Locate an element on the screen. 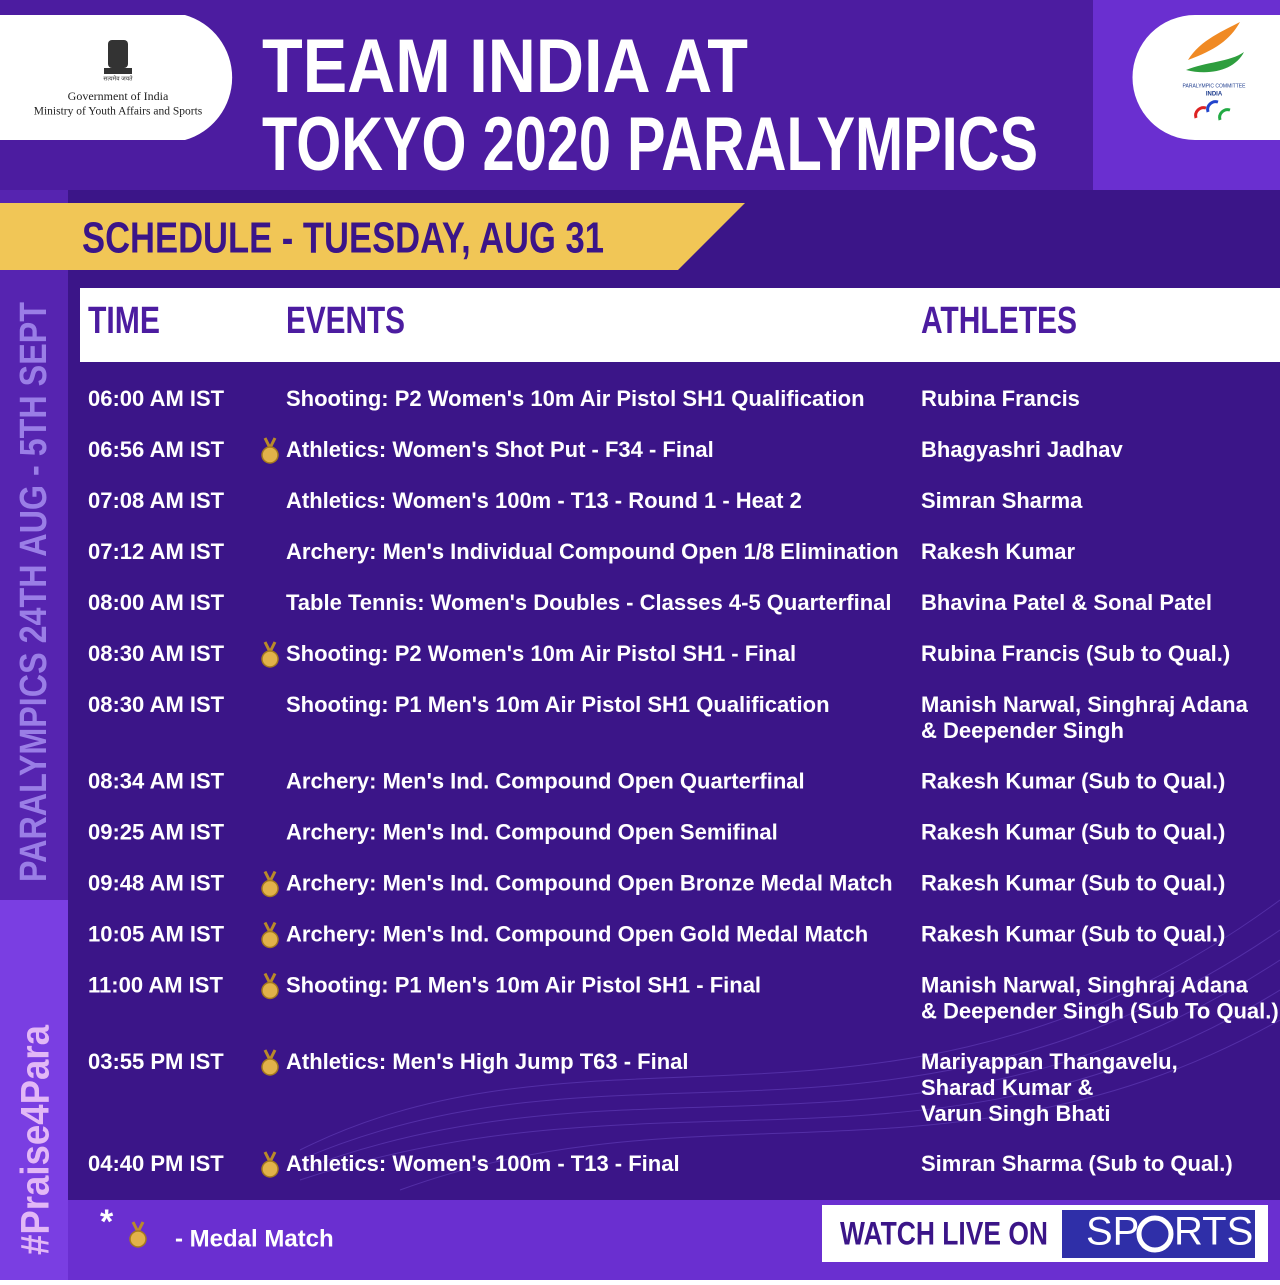 This screenshot has height=1285, width=1280. column-header: EVENTS is located at coordinates (345, 321).